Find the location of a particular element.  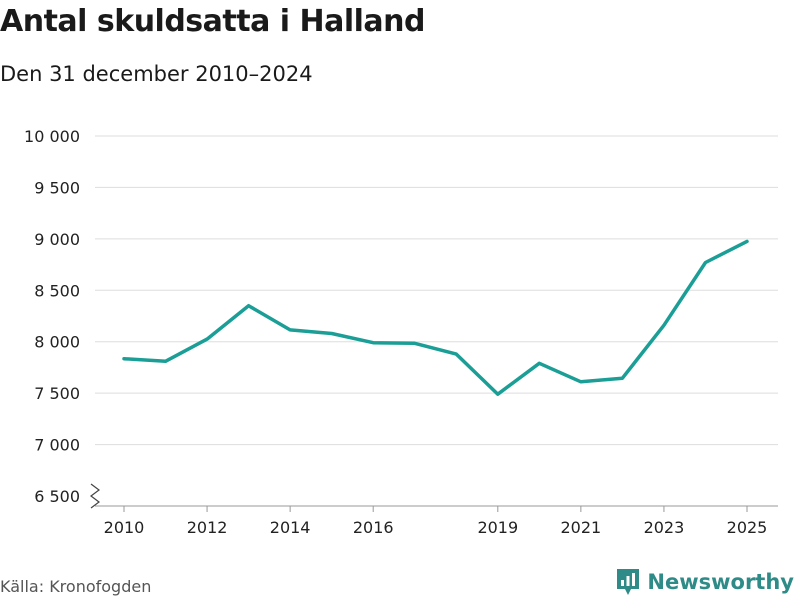

y-tick-label: 8 000 is located at coordinates (57, 342).